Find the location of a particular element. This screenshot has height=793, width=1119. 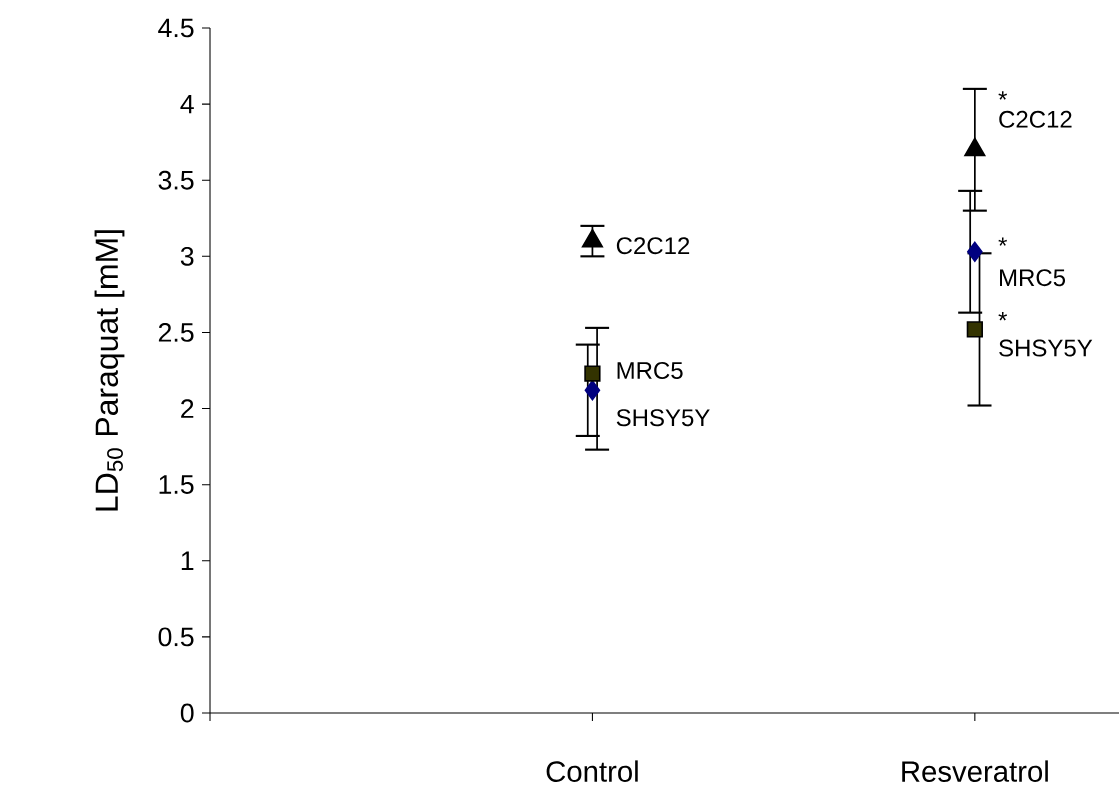

y-tick-label: 0 is located at coordinates (187, 713).